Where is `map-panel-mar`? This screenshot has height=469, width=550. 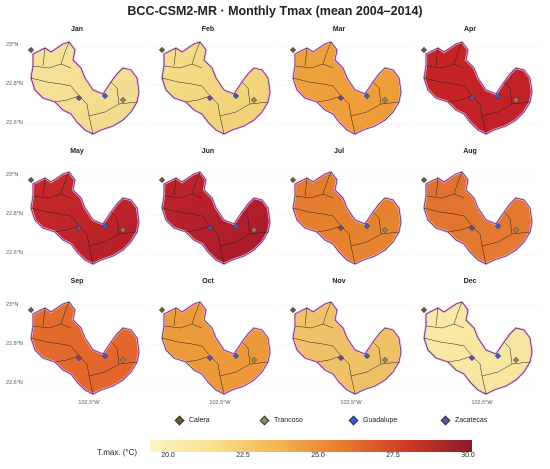
map-panel-mar is located at coordinates (344, 88).